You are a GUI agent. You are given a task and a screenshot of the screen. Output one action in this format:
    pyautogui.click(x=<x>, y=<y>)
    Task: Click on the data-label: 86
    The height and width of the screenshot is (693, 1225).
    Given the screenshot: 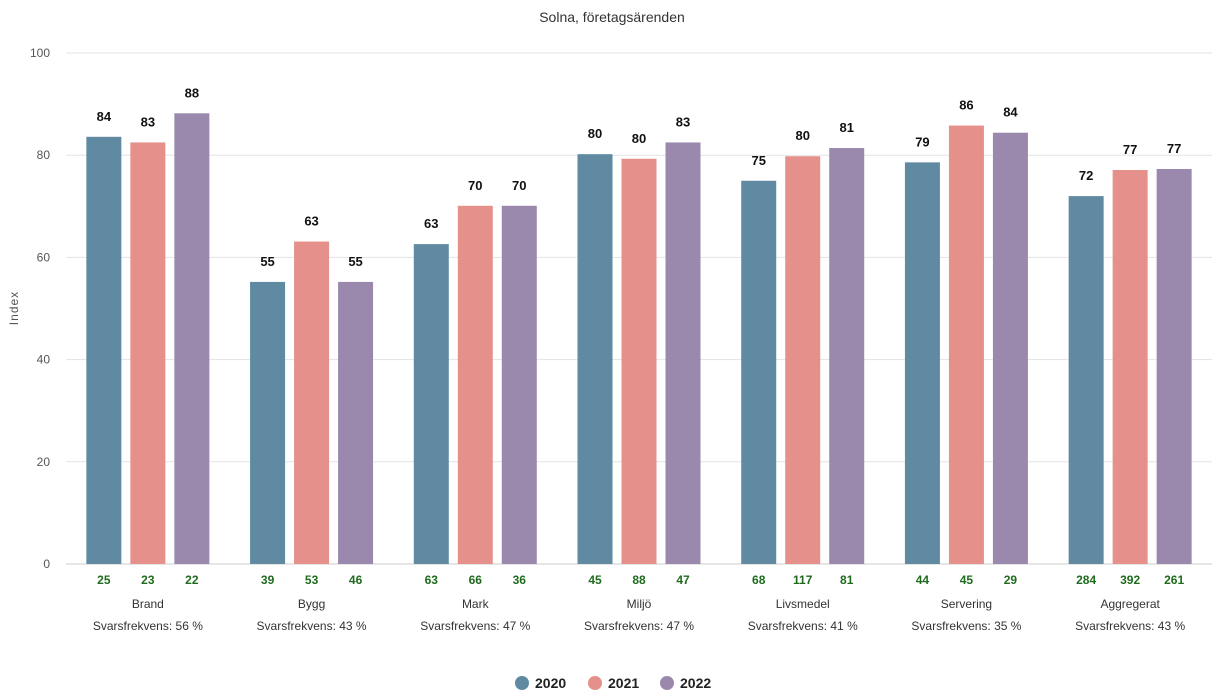 What is the action you would take?
    pyautogui.click(x=966, y=105)
    